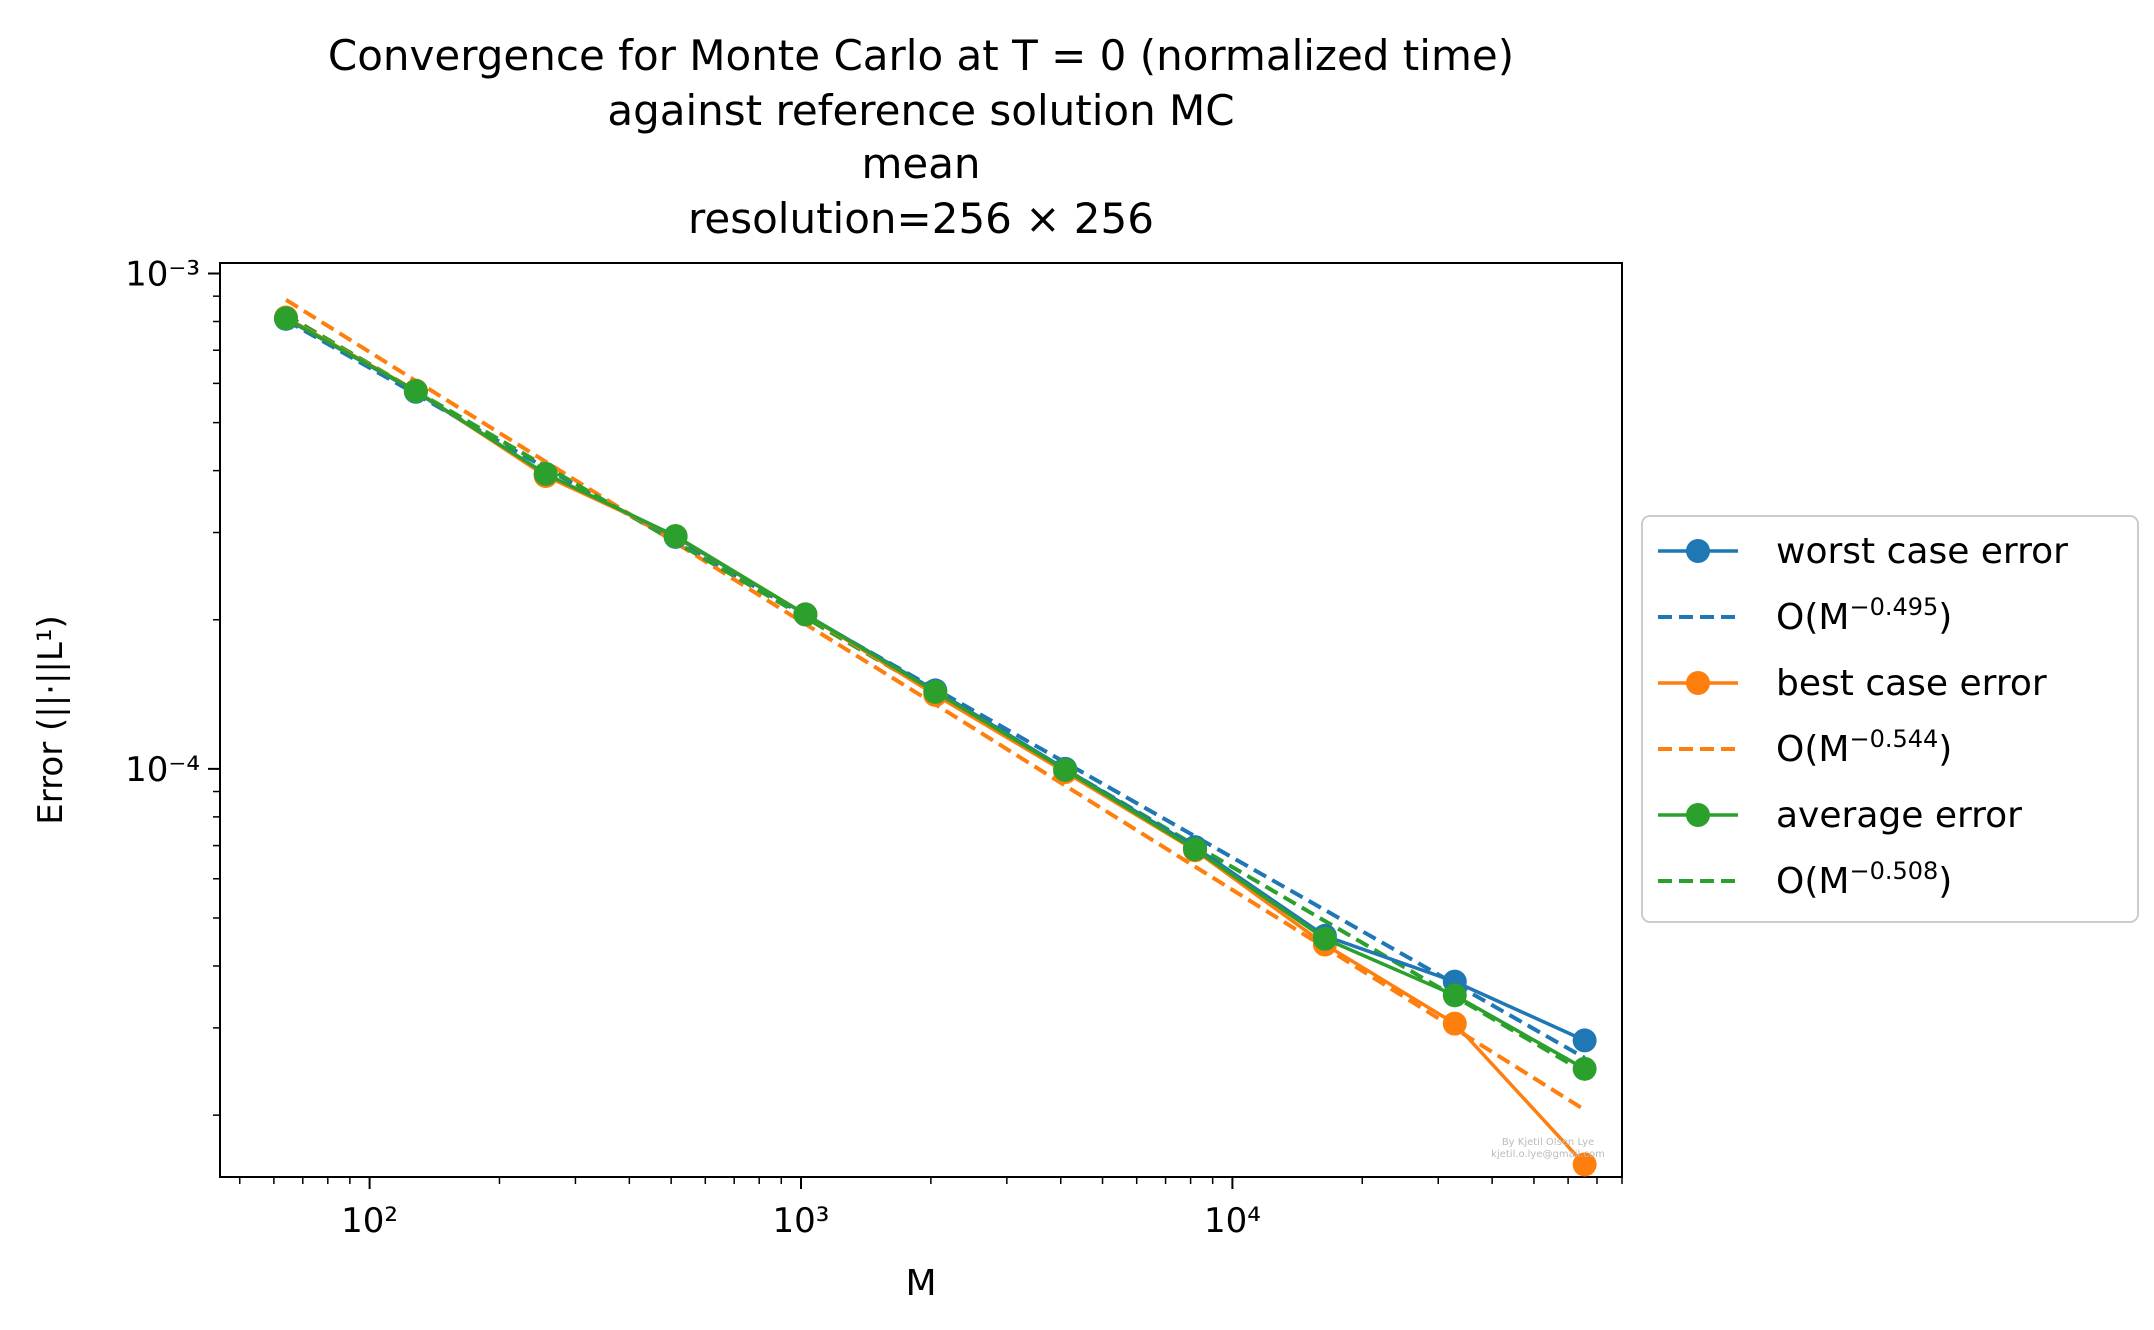 This screenshot has height=1330, width=2154. What do you see at coordinates (1899, 815) in the screenshot?
I see `legend-label: average error` at bounding box center [1899, 815].